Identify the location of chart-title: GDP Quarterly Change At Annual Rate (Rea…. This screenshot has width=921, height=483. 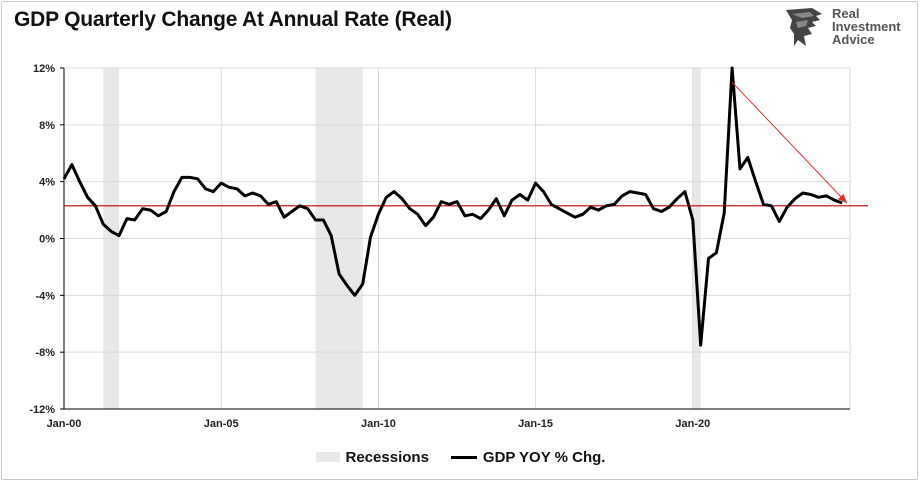
(233, 19).